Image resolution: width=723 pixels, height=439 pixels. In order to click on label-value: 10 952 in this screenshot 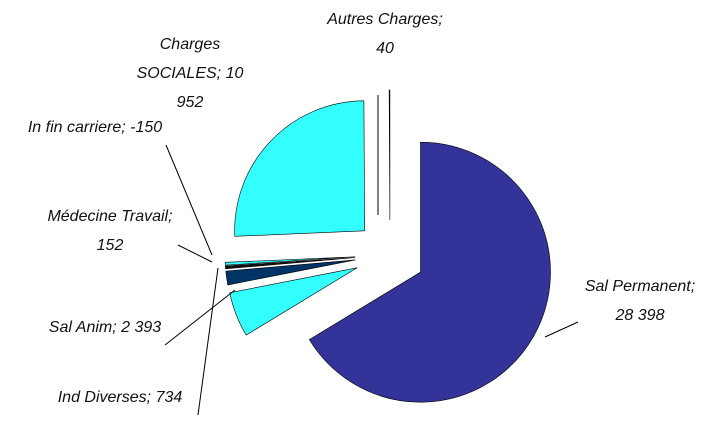, I will do `click(210, 88)`.